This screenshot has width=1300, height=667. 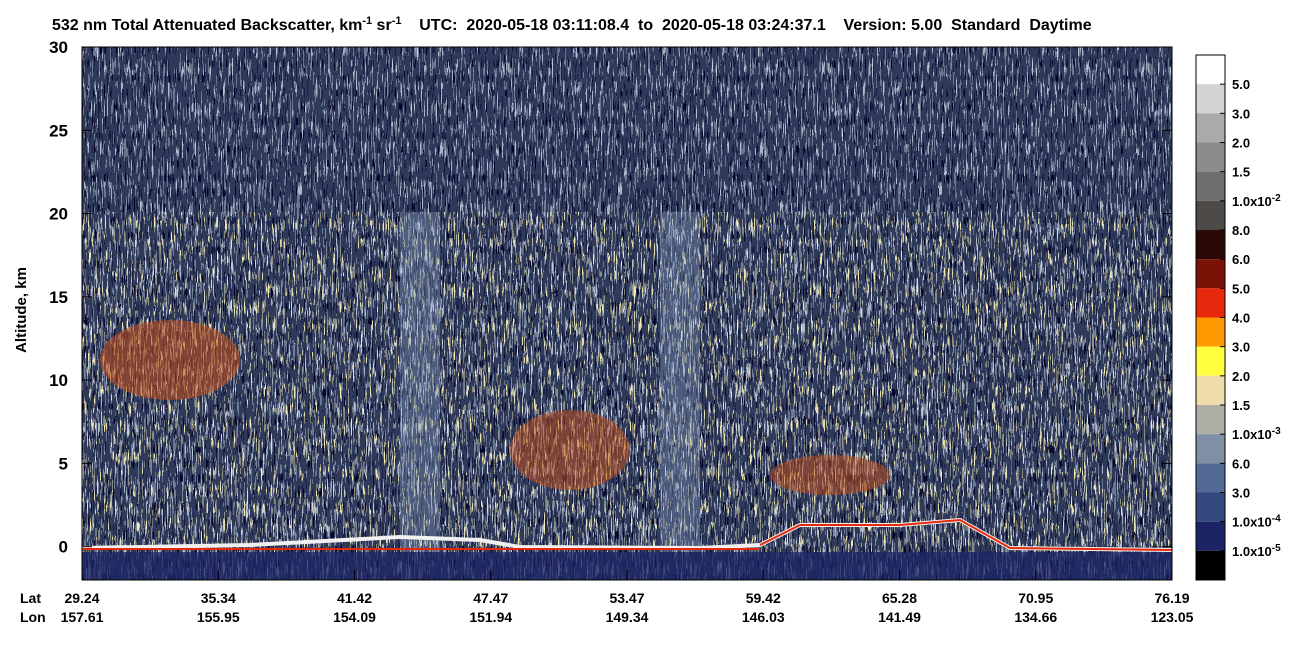 What do you see at coordinates (1241, 318) in the screenshot?
I see `colorbar-label: 4.0` at bounding box center [1241, 318].